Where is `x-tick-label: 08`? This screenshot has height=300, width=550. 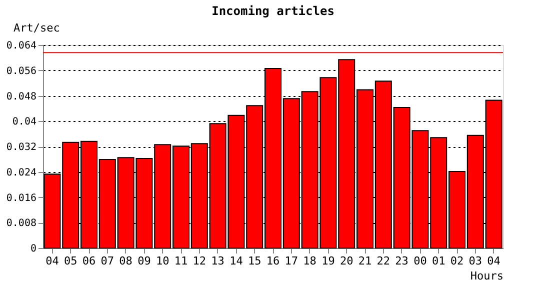
x-tick-label: 08 is located at coordinates (125, 261).